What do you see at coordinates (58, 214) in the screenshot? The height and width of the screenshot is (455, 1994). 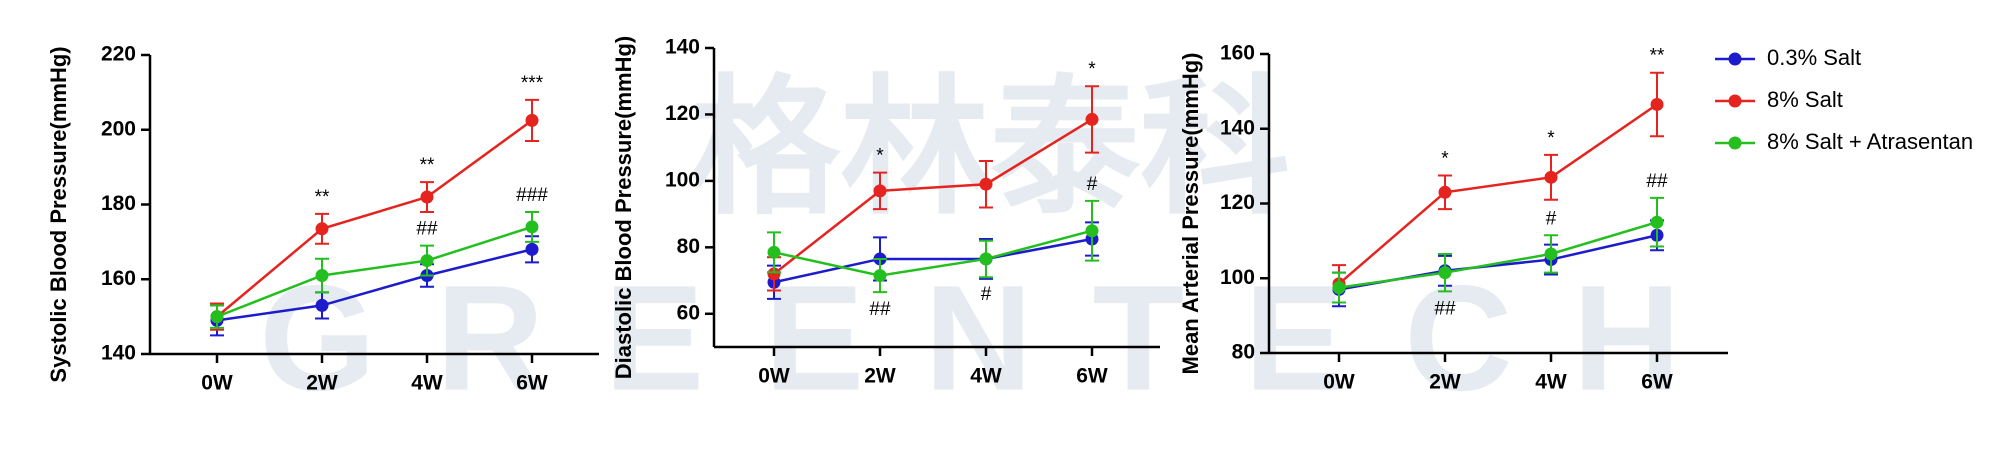 I see `y-axis-title: Systolic Blood Pressure(mmHg)` at bounding box center [58, 214].